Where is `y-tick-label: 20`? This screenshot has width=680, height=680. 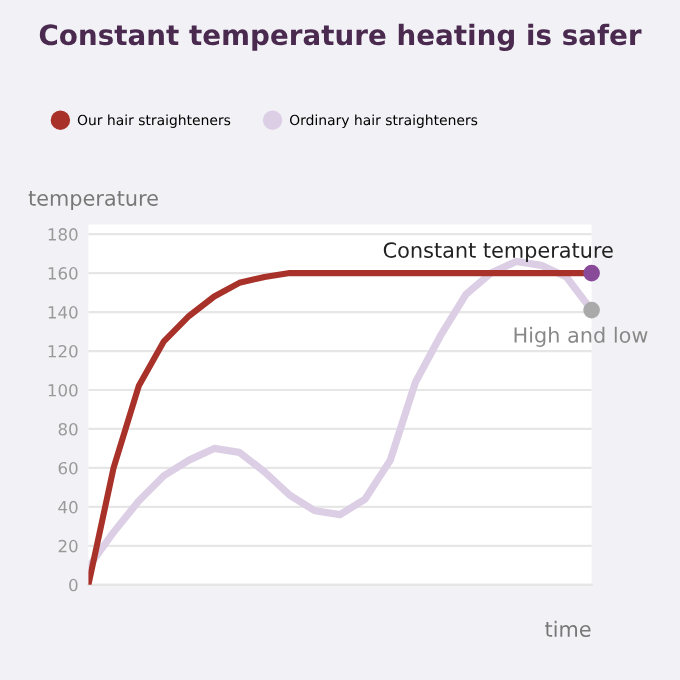
y-tick-label: 20 is located at coordinates (68, 546).